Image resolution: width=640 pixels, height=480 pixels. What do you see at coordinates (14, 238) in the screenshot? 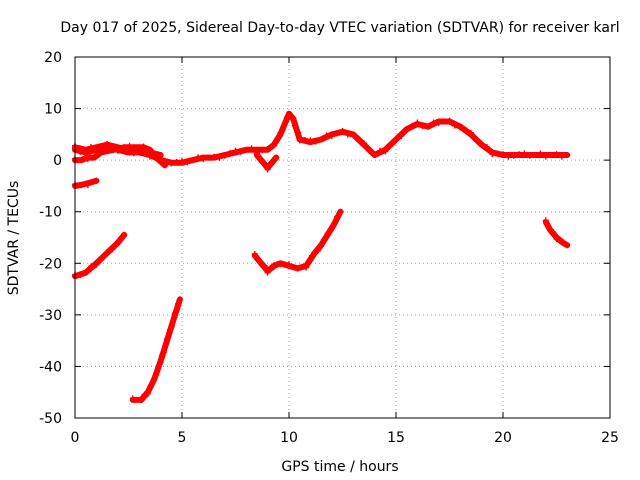
I see `y-axis-label: SDTVAR / TECUs` at bounding box center [14, 238].